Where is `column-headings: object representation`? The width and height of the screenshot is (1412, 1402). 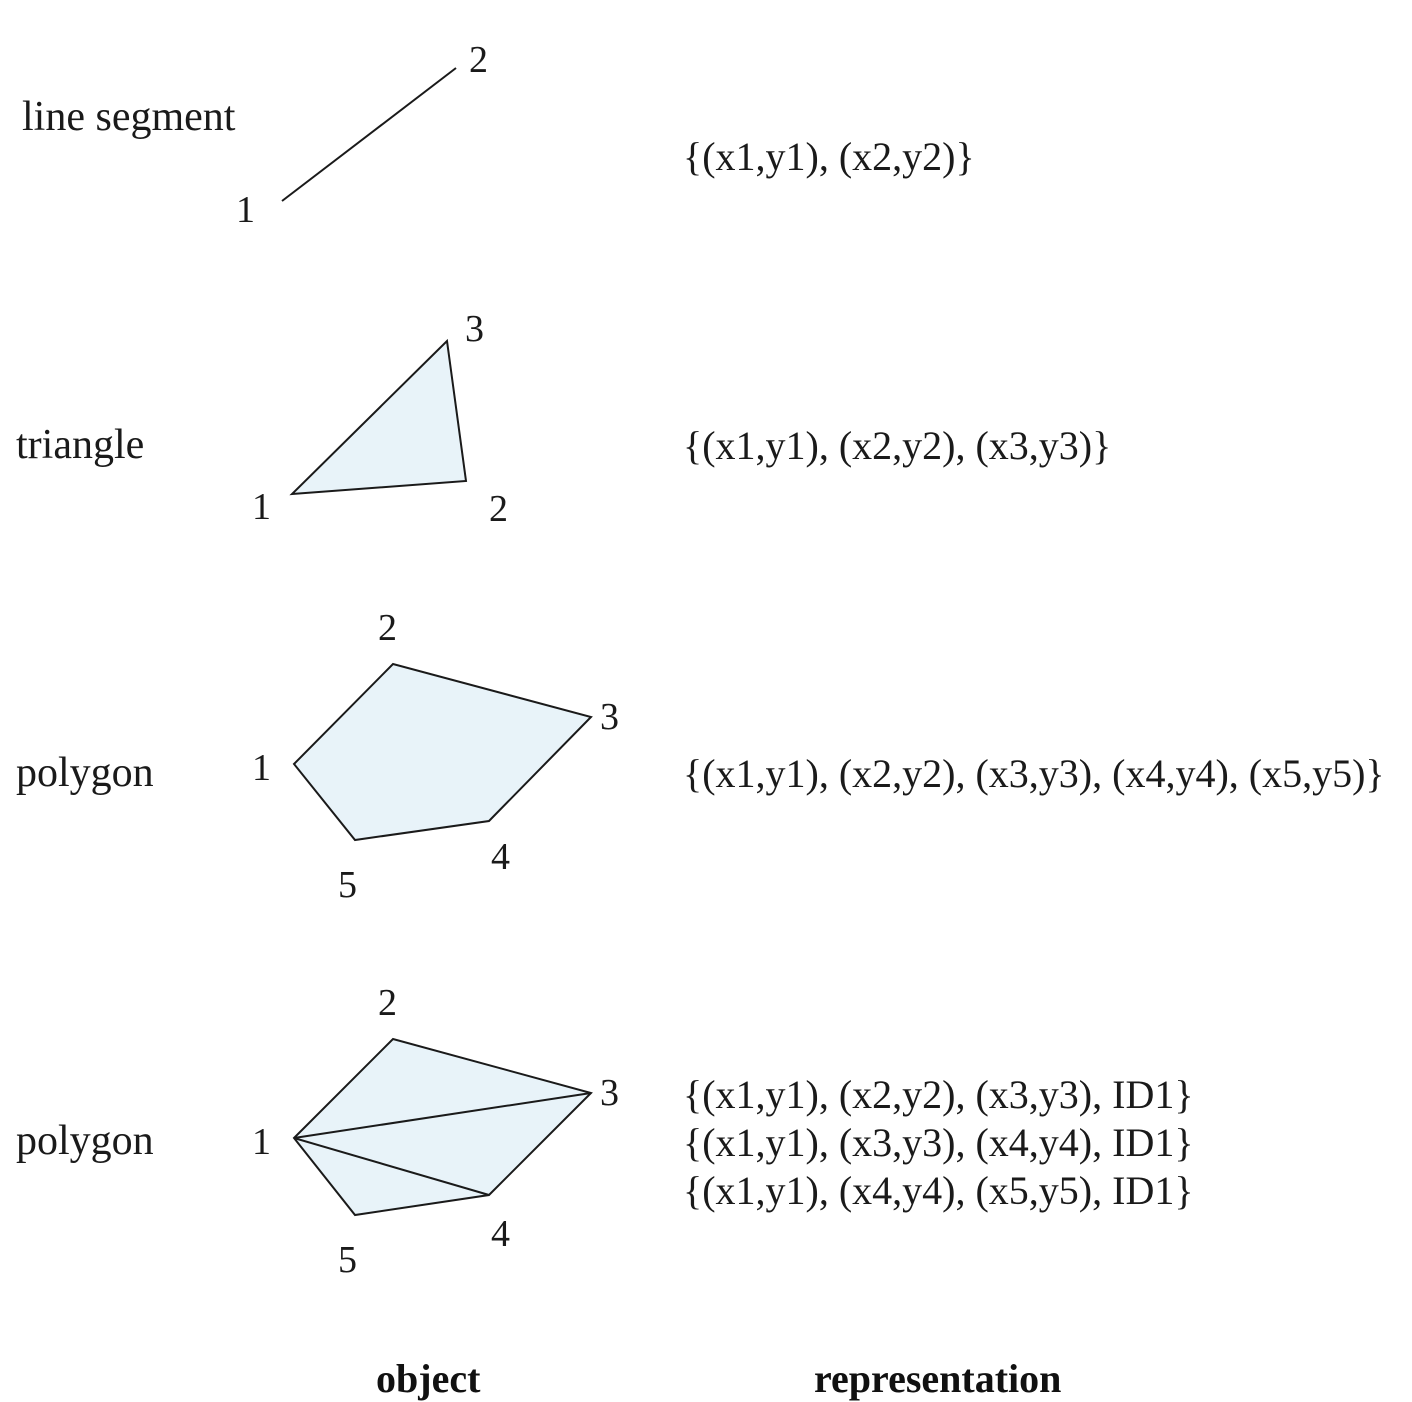
column-headings: object representation is located at coordinates (718, 1378).